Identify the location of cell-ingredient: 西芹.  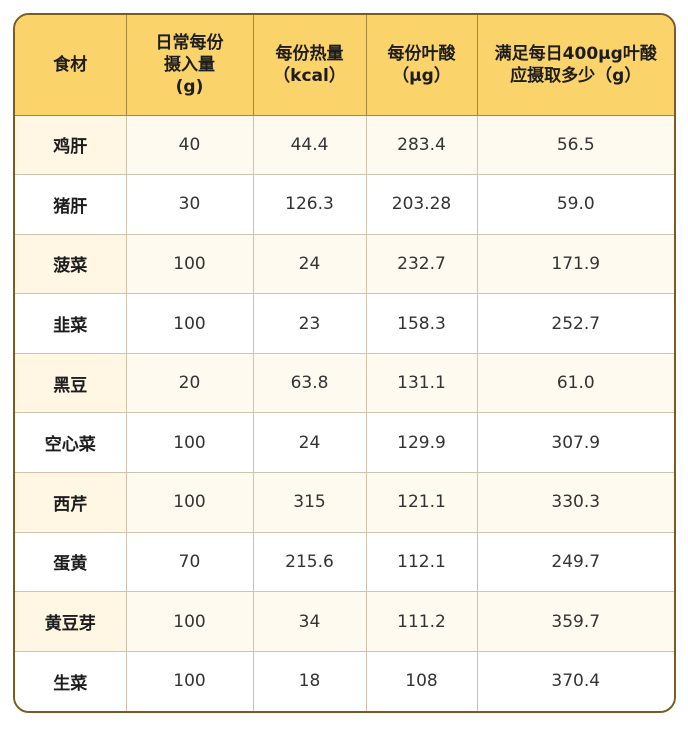
(71, 502).